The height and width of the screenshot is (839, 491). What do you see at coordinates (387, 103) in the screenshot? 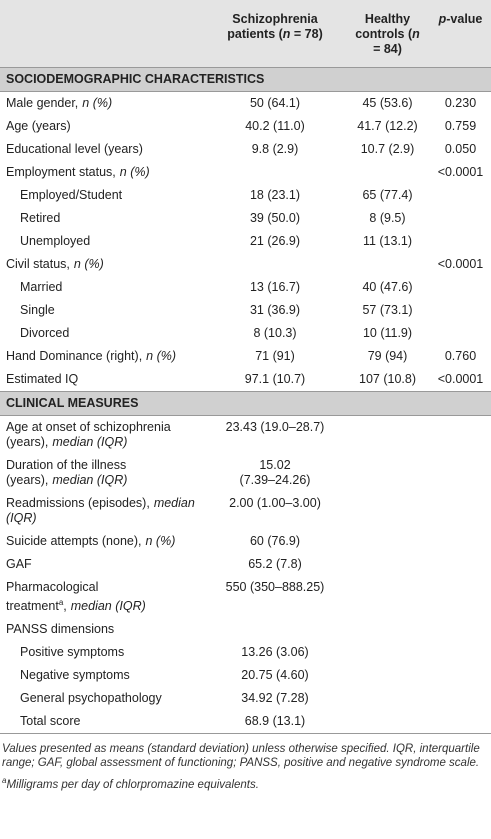
I see `cell-value: 45 (53.6)` at bounding box center [387, 103].